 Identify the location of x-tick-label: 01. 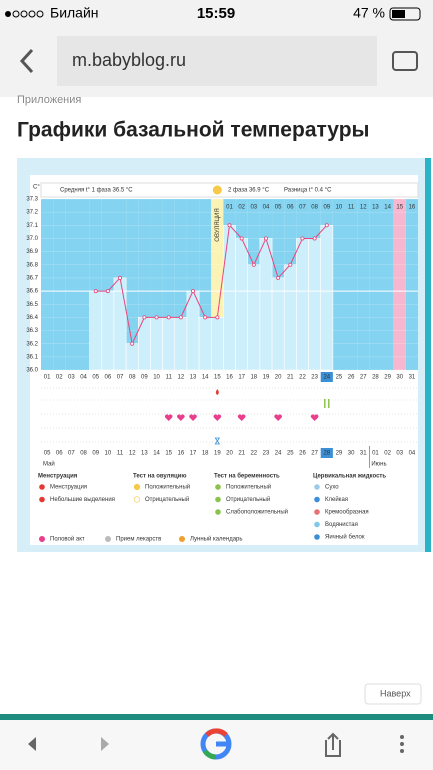
(47, 378).